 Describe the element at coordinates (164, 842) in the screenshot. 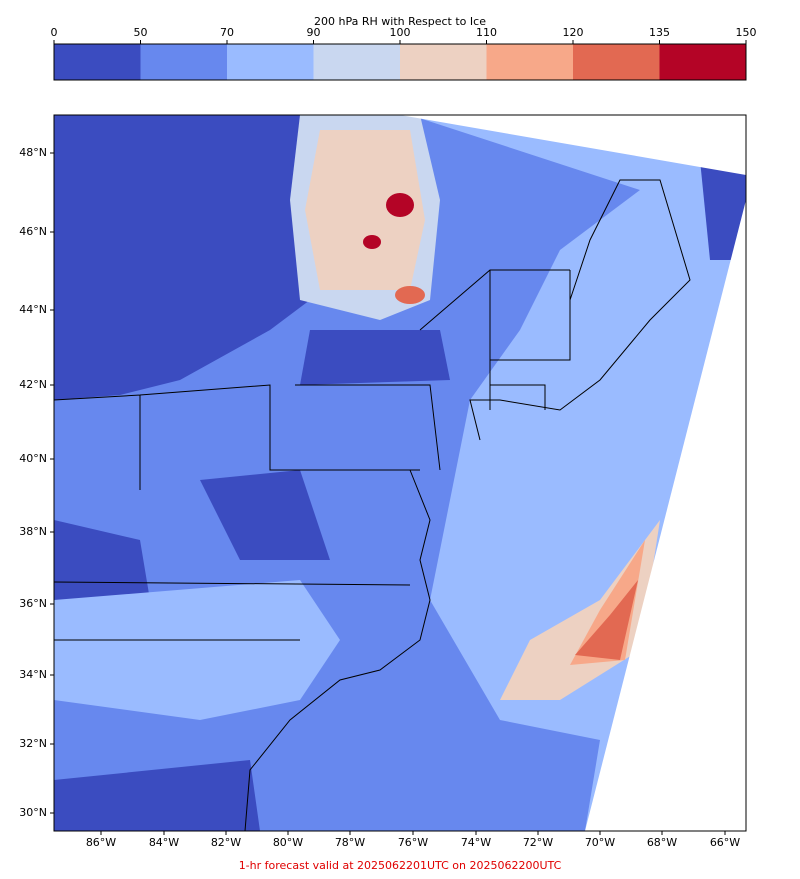

I see `lon-label: 84°W` at that location.